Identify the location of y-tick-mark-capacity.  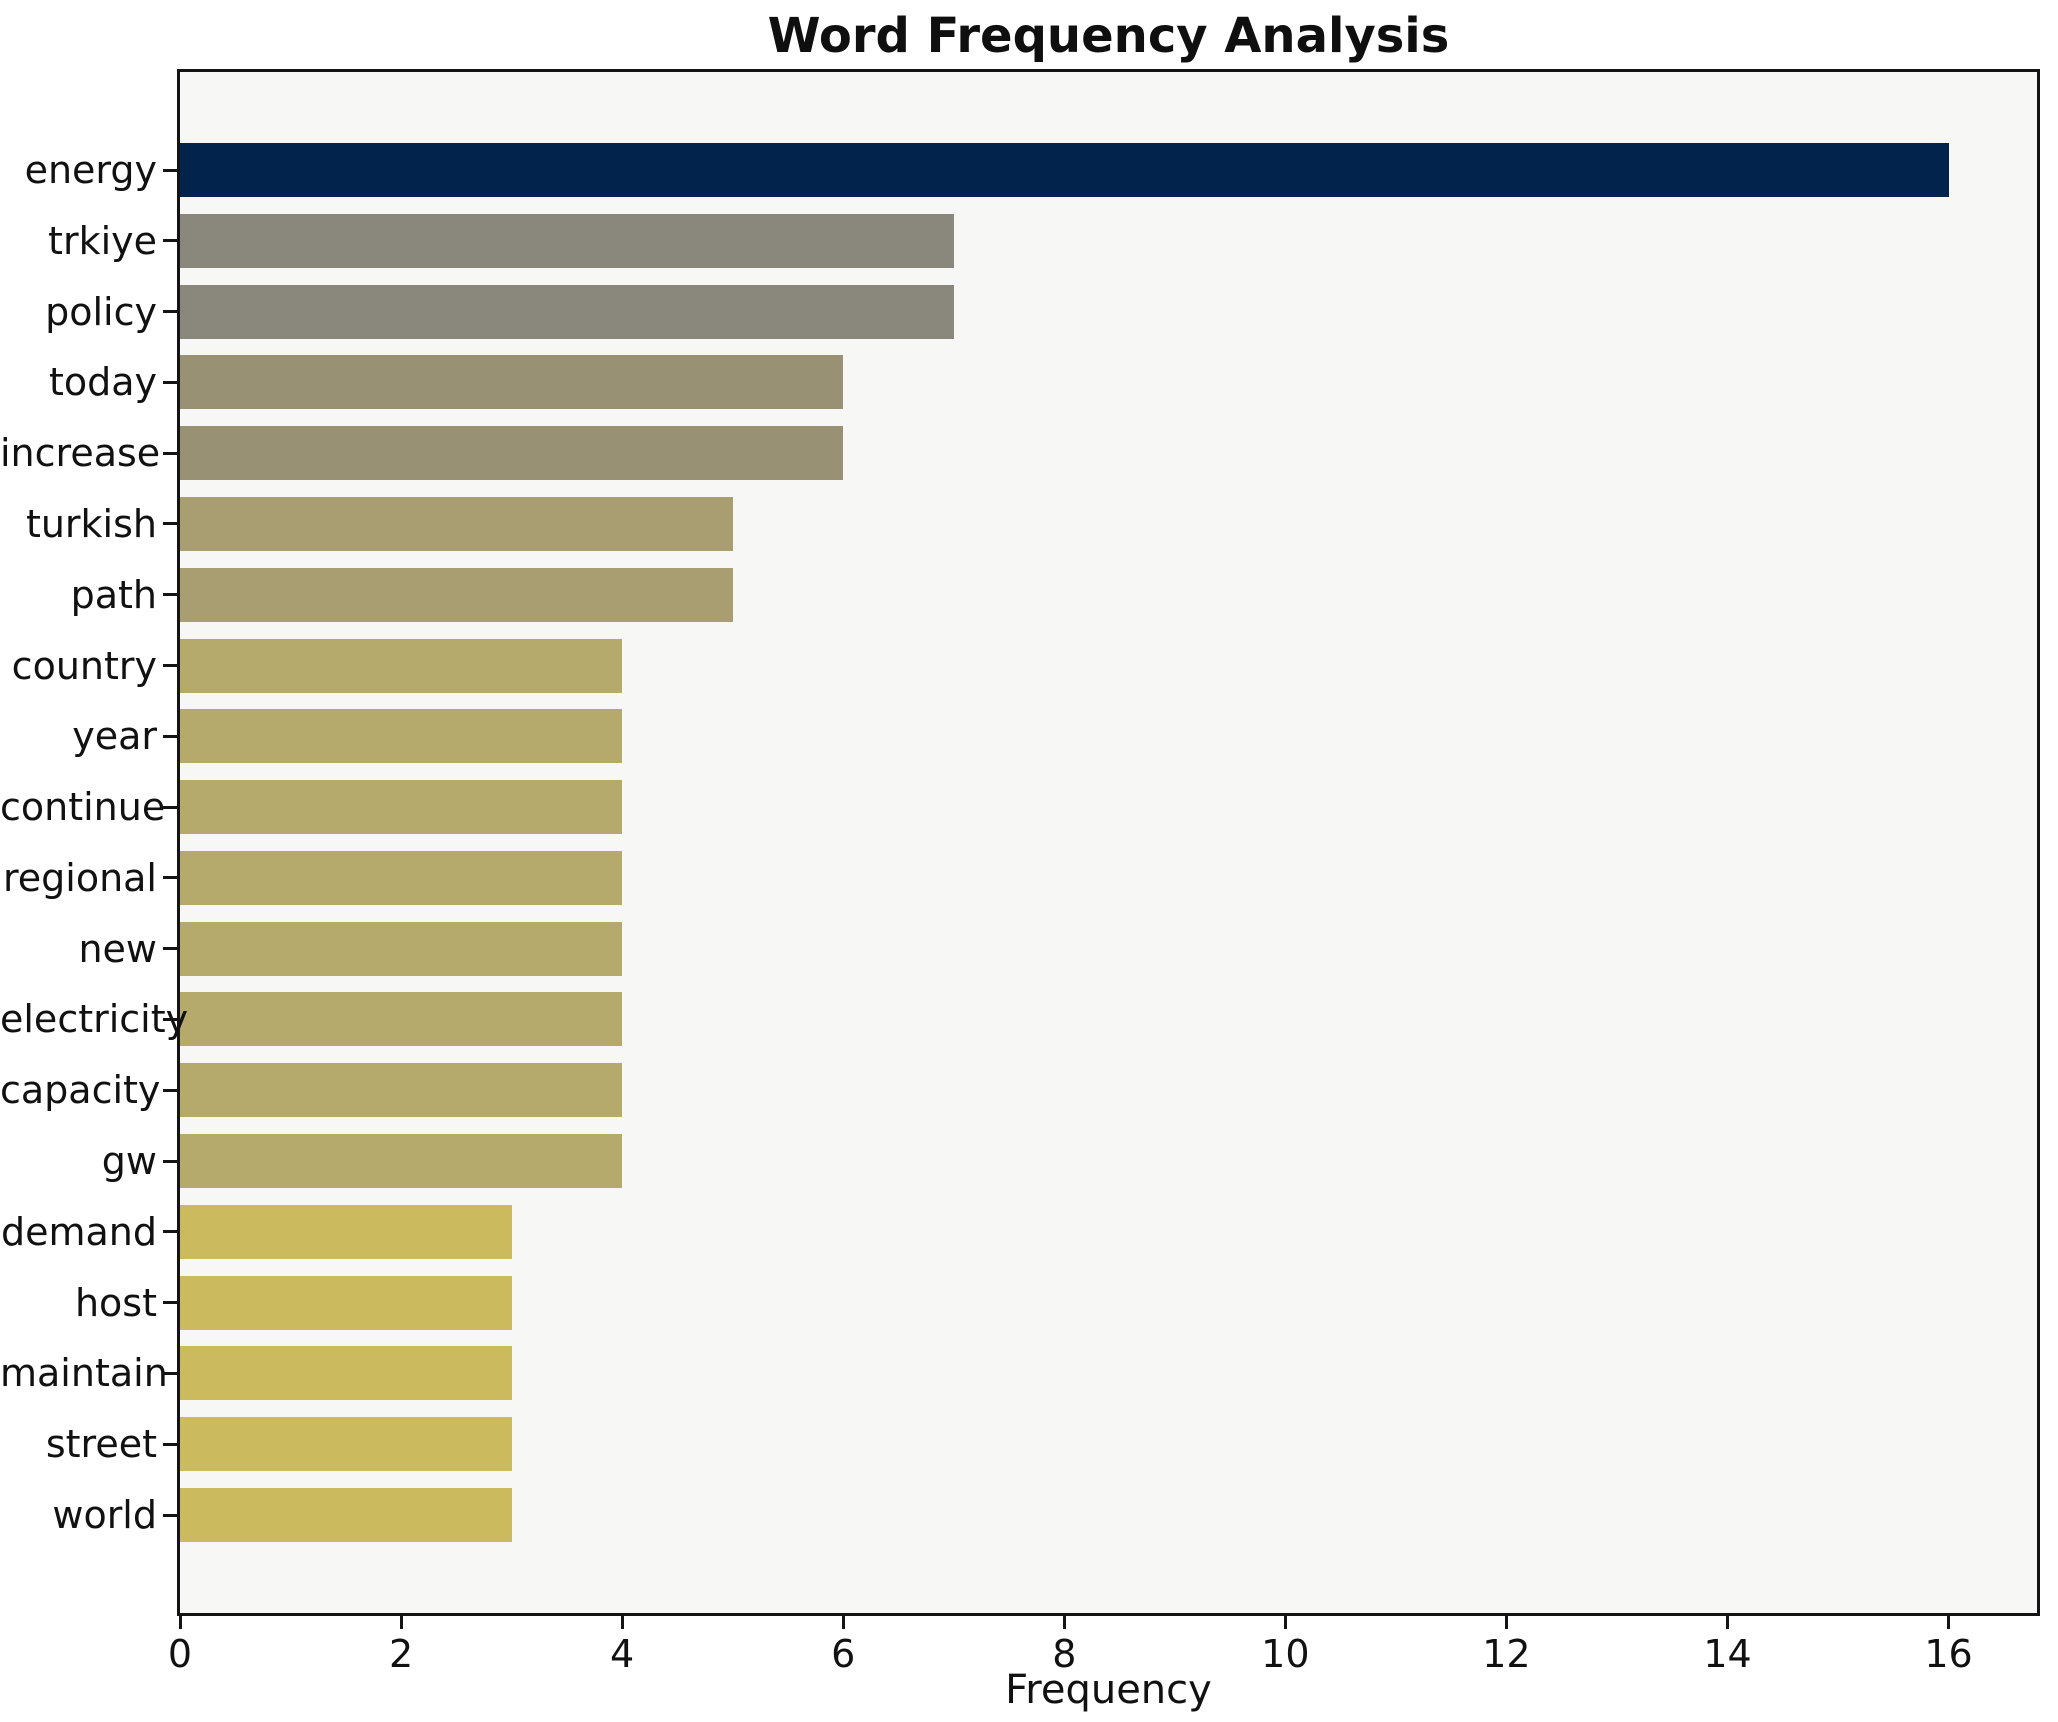
(171, 1090).